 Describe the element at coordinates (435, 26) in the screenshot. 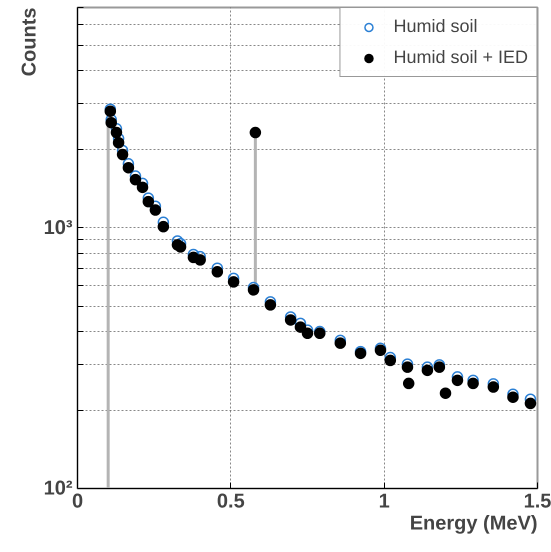

I see `legend-label: Humid soil` at that location.